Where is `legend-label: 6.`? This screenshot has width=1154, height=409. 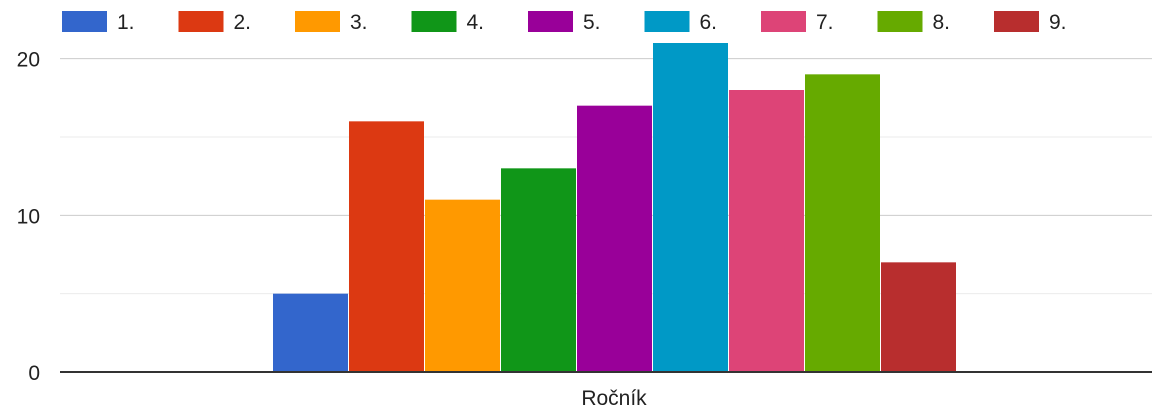 legend-label: 6. is located at coordinates (709, 22).